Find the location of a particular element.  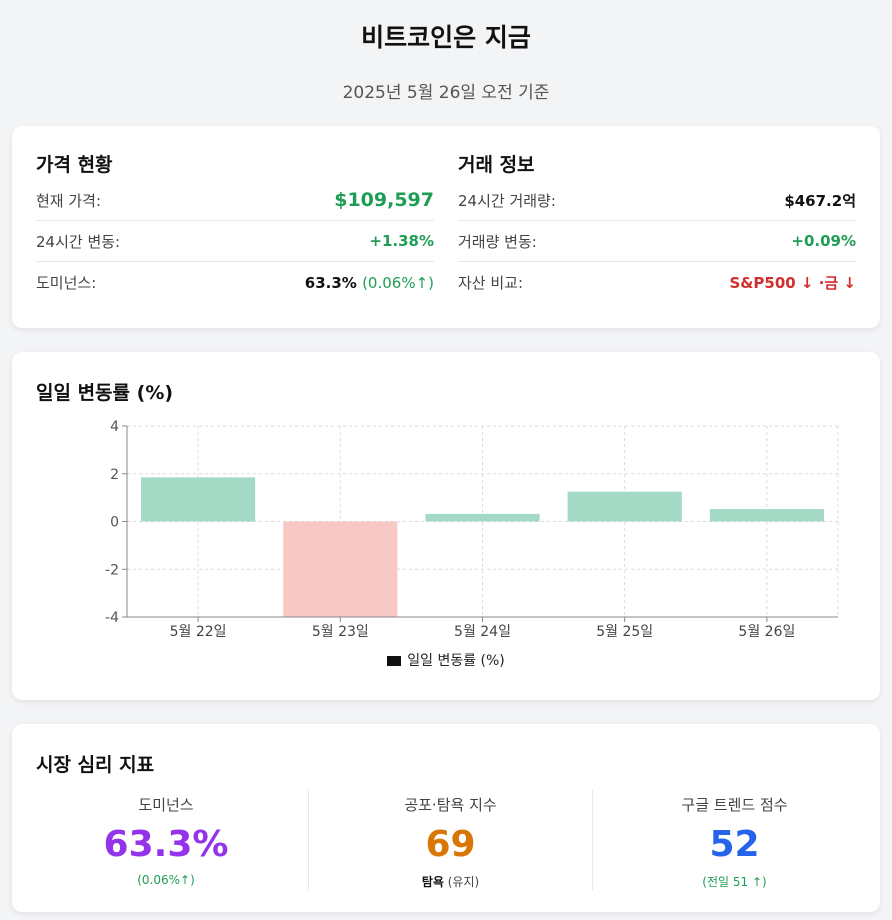

sentiment-fear-greed: 공포·탐욕 지수 69 탐욕 (유지) is located at coordinates (450, 840).